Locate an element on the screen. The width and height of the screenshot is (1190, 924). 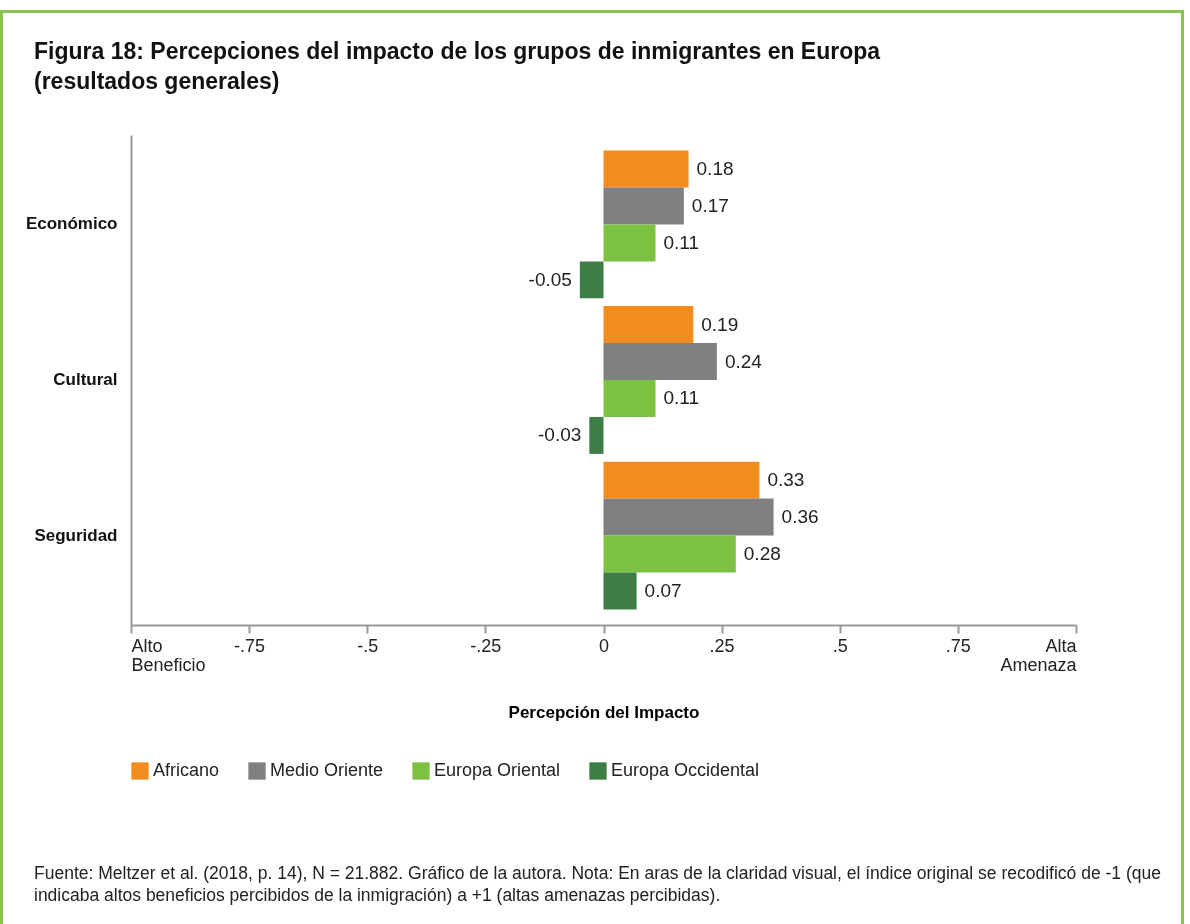
data-label: -0.05 is located at coordinates (550, 279).